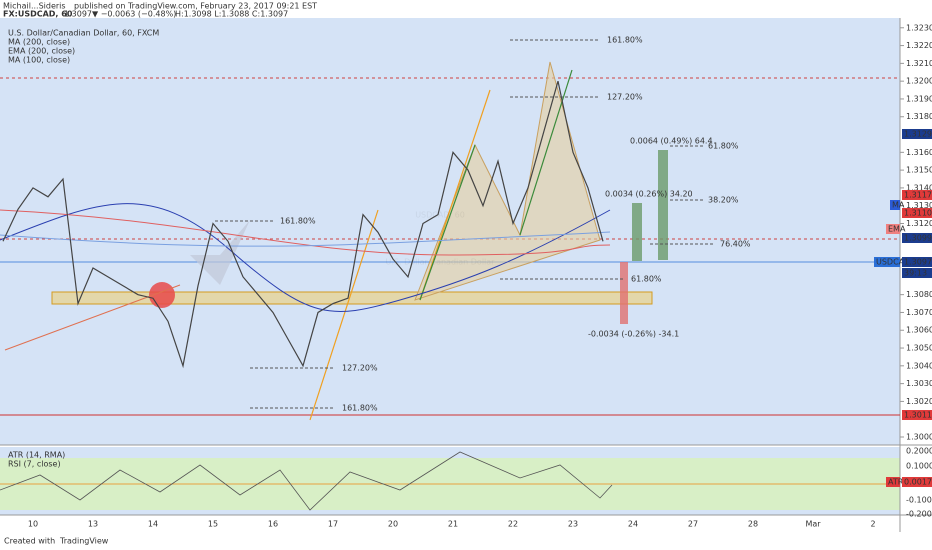  I want to click on last-price: 1.3097, so click(78, 14).